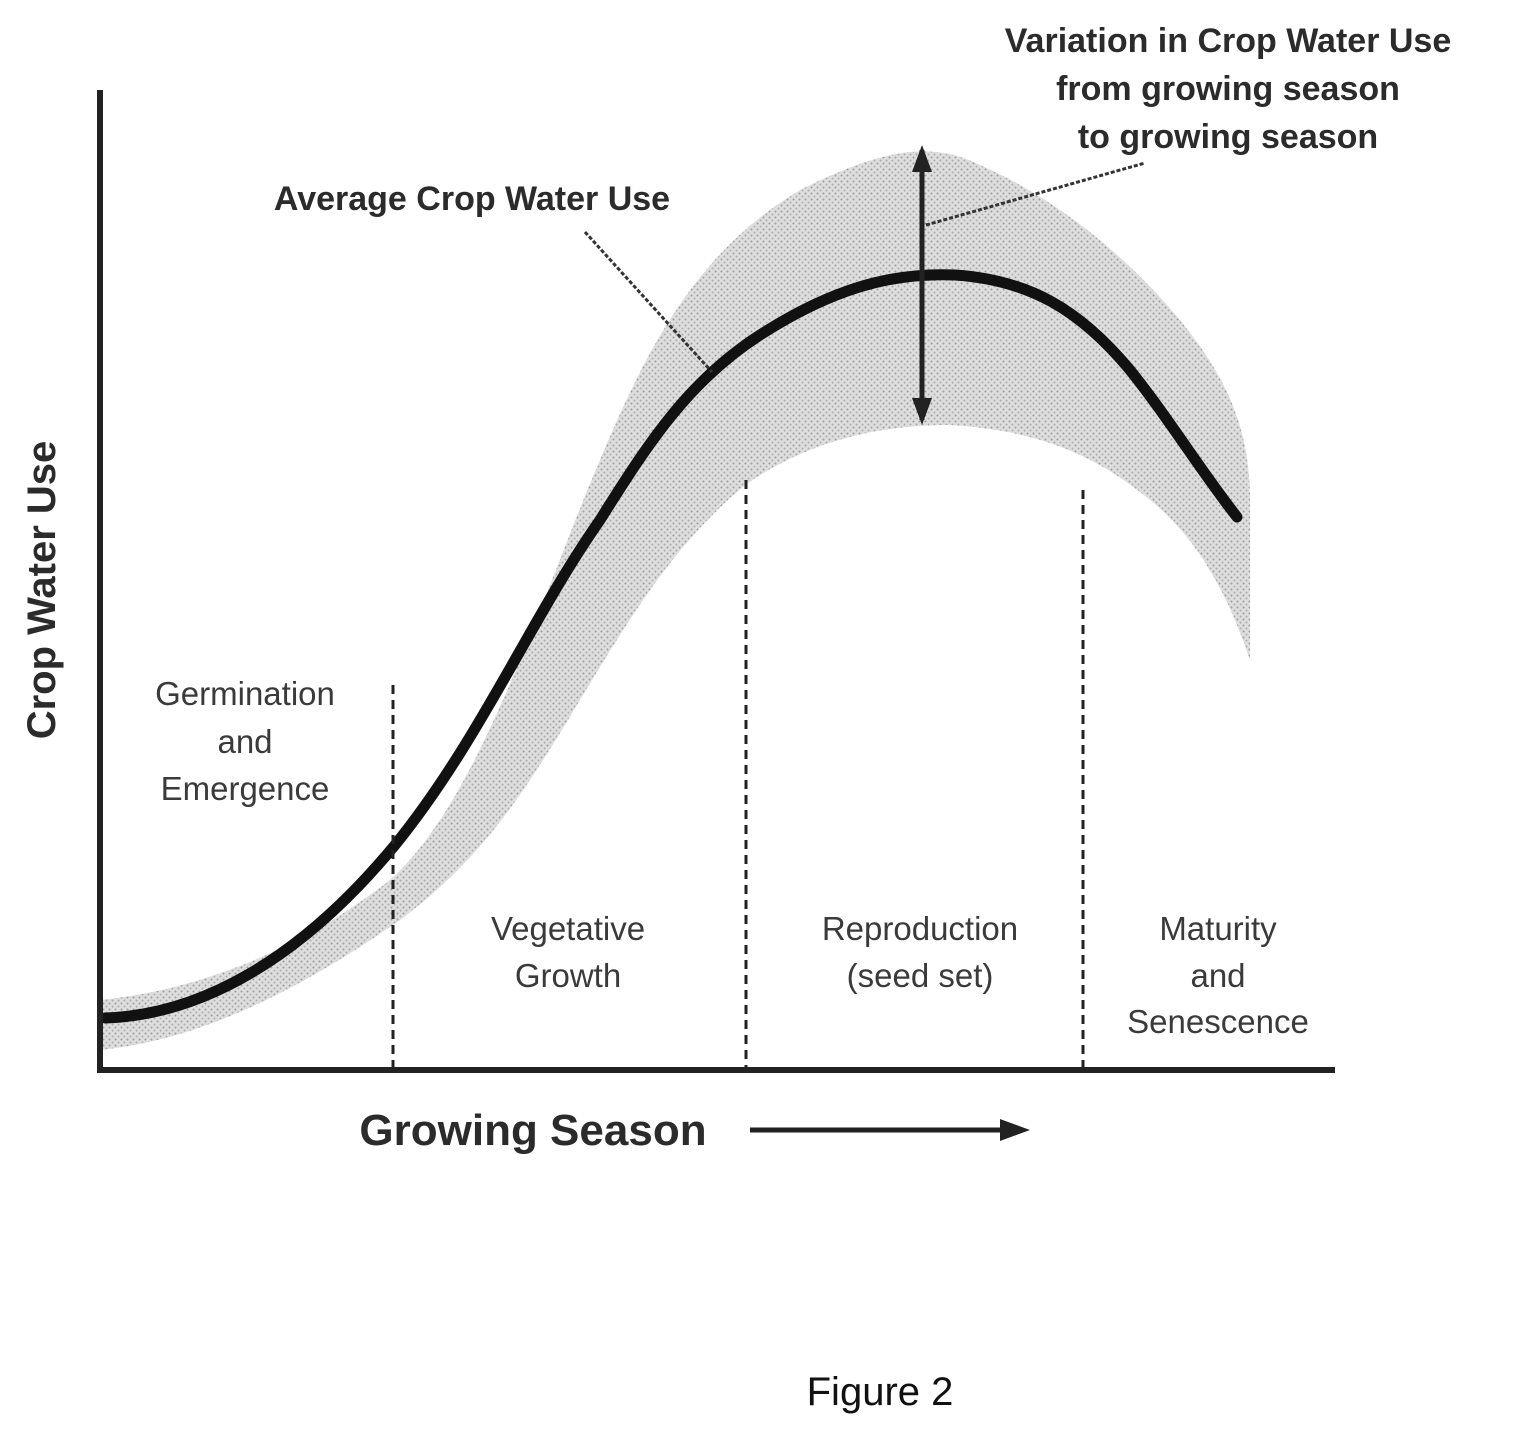  I want to click on x-axis-label: Growing Season, so click(532, 1130).